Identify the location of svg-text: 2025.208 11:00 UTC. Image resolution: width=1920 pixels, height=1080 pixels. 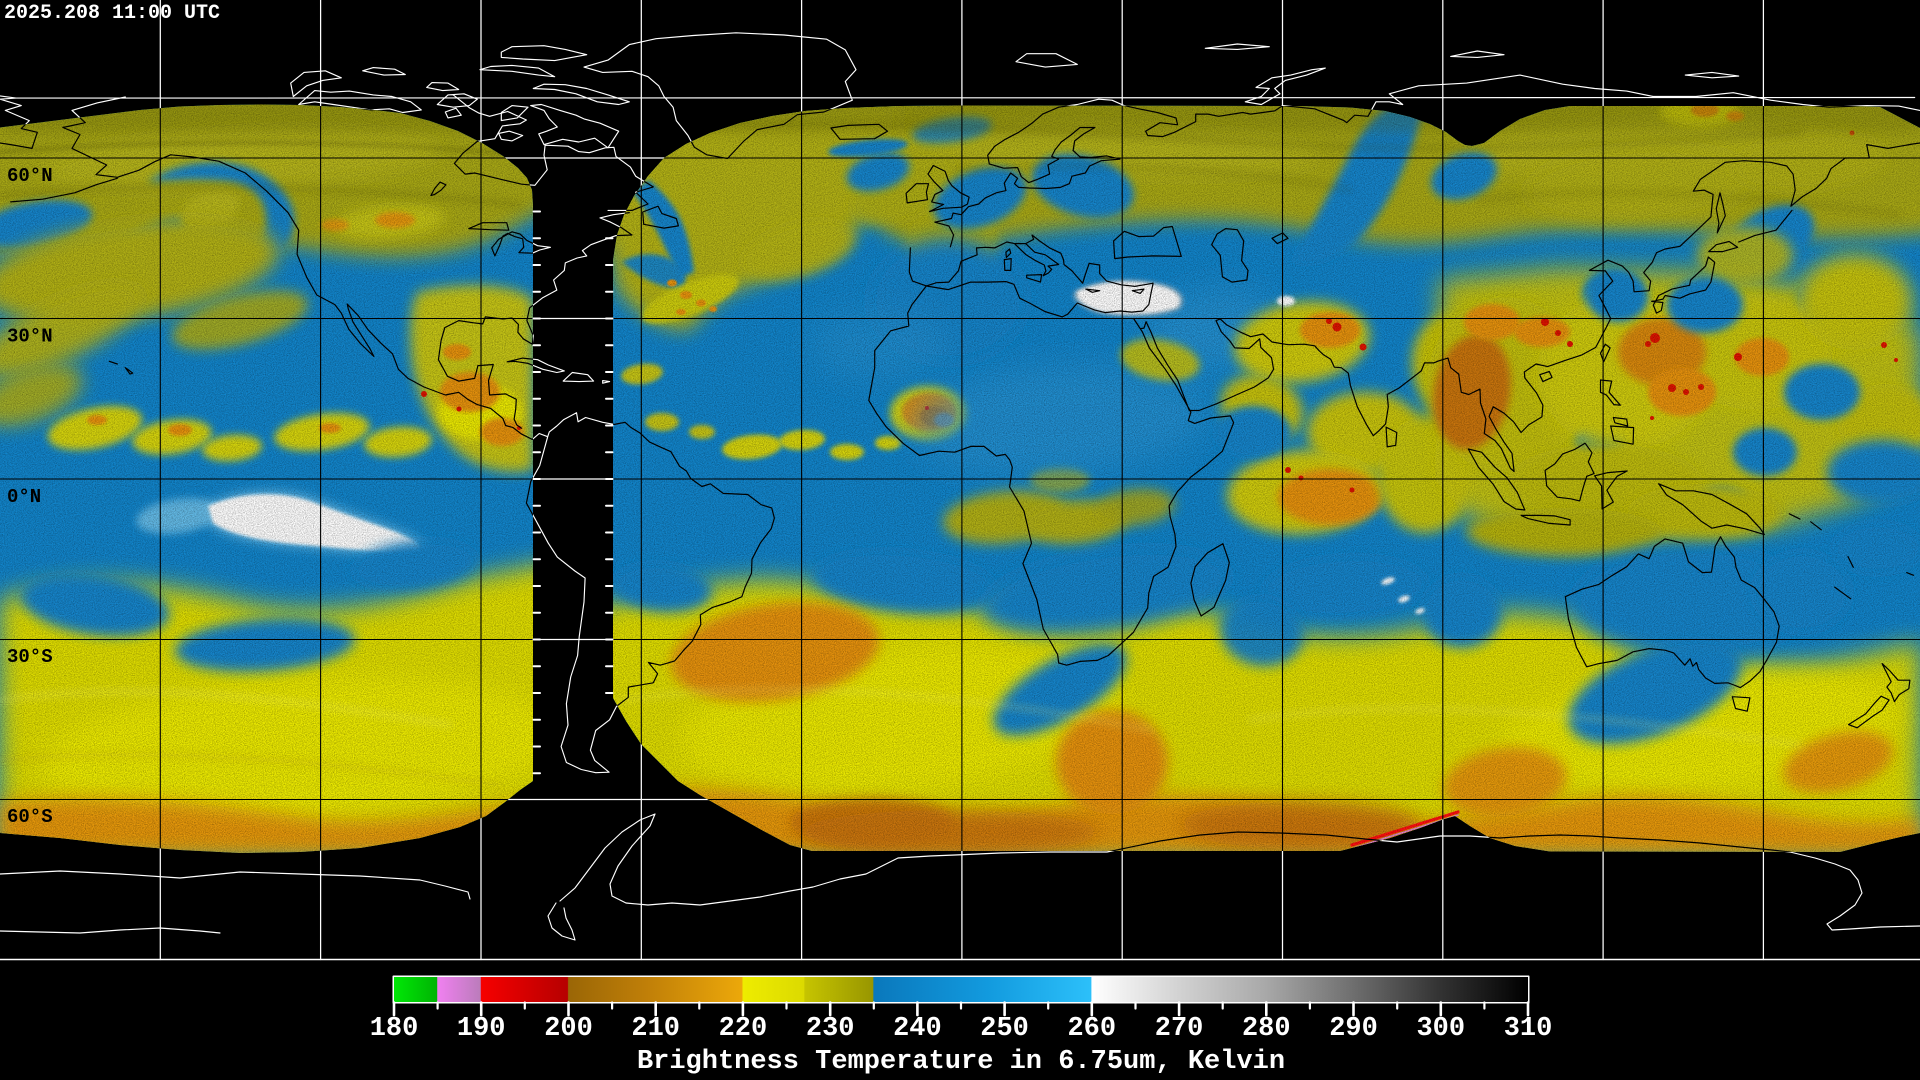
(112, 13).